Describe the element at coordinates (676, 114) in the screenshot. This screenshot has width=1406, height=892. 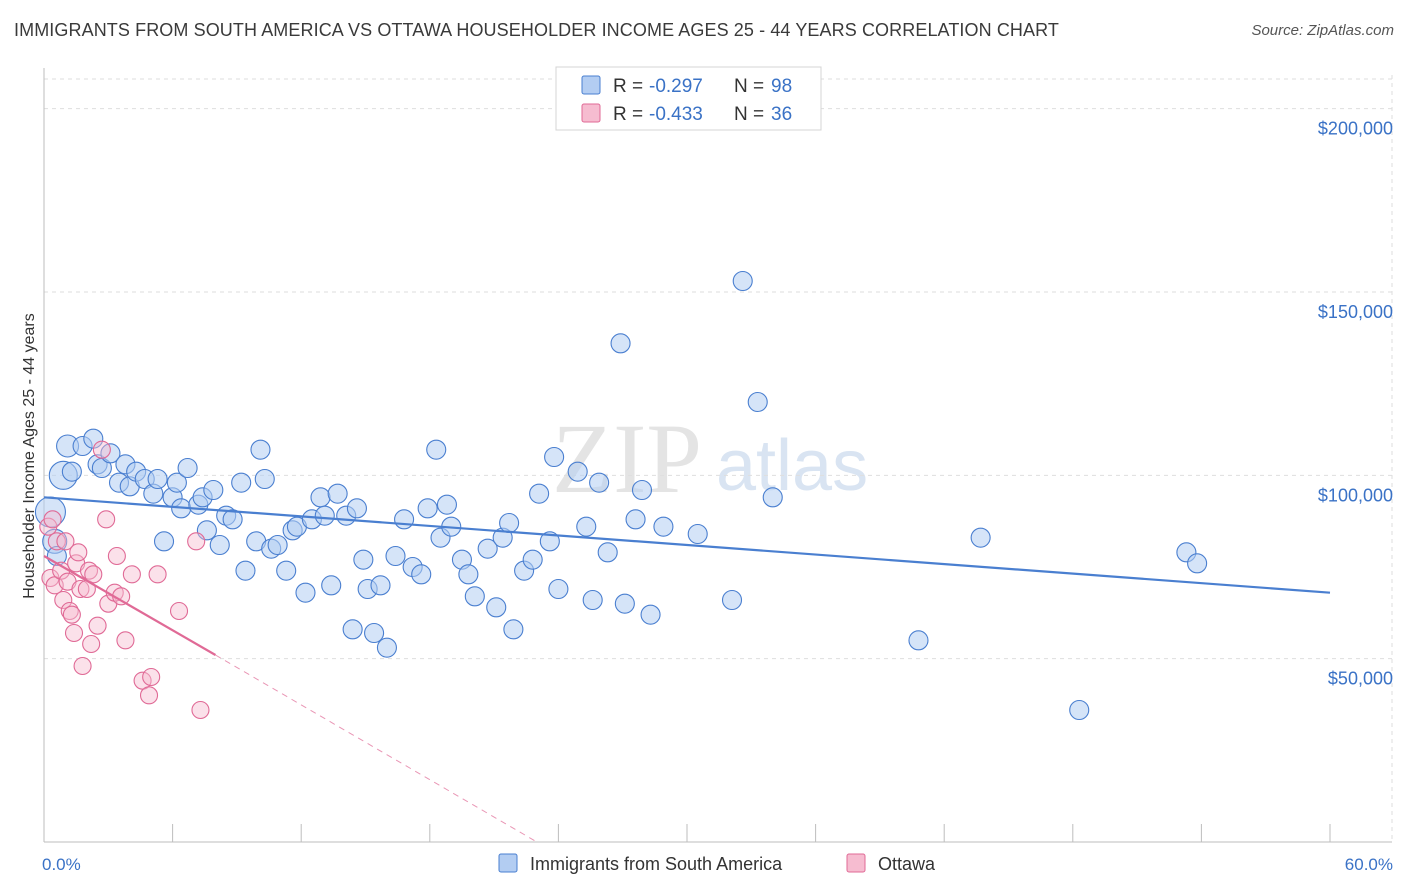
I see `legend-r-value-2: -0.433` at that location.